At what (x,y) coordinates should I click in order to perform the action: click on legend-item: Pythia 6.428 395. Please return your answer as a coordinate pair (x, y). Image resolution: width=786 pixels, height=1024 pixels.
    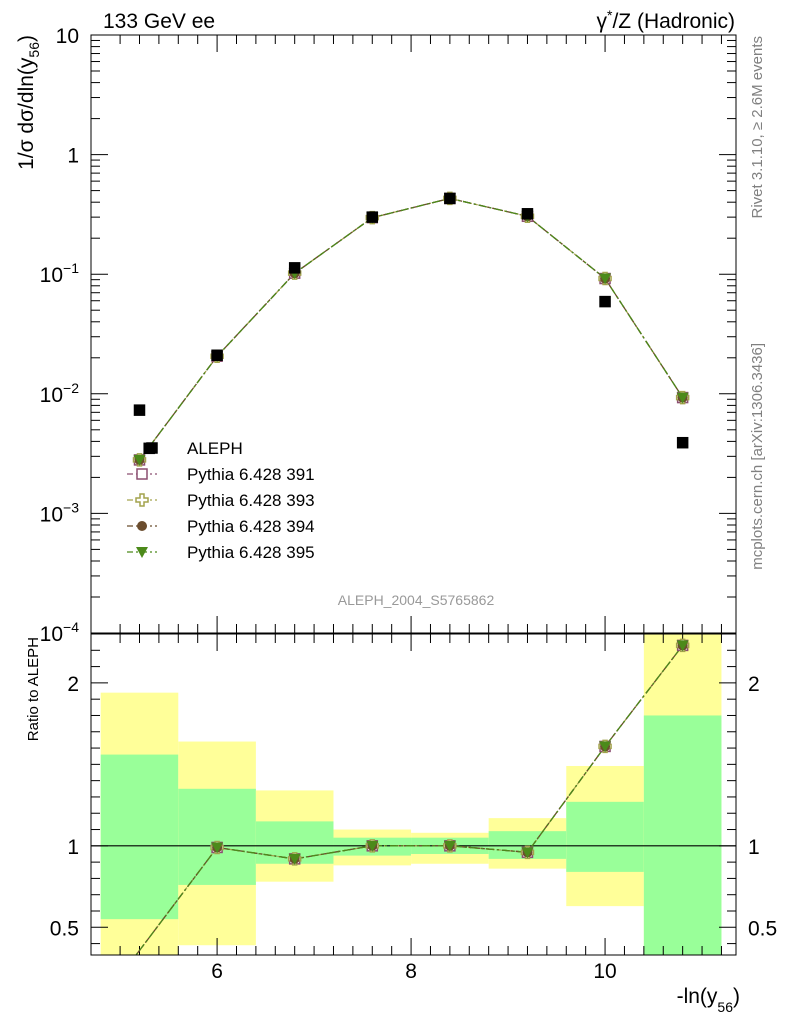
    Looking at the image, I should click on (221, 552).